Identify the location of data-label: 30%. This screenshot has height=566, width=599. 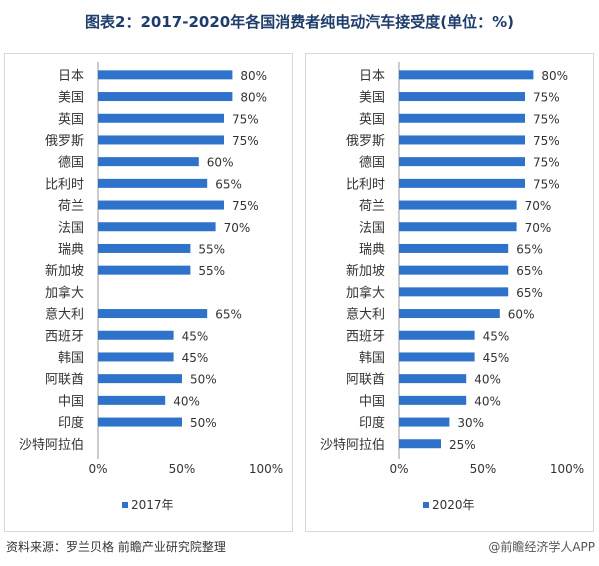
(470, 423).